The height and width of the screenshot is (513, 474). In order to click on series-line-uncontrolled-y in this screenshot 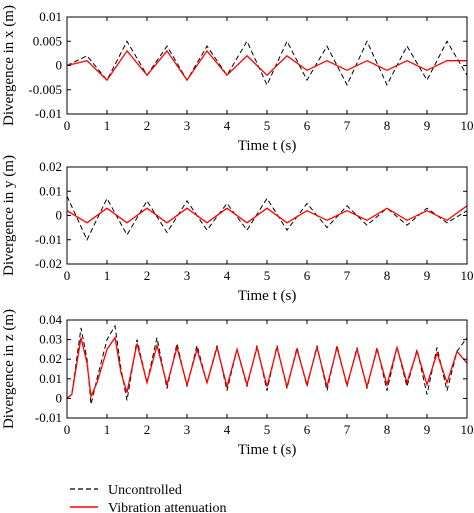, I will do `click(267, 218)`.